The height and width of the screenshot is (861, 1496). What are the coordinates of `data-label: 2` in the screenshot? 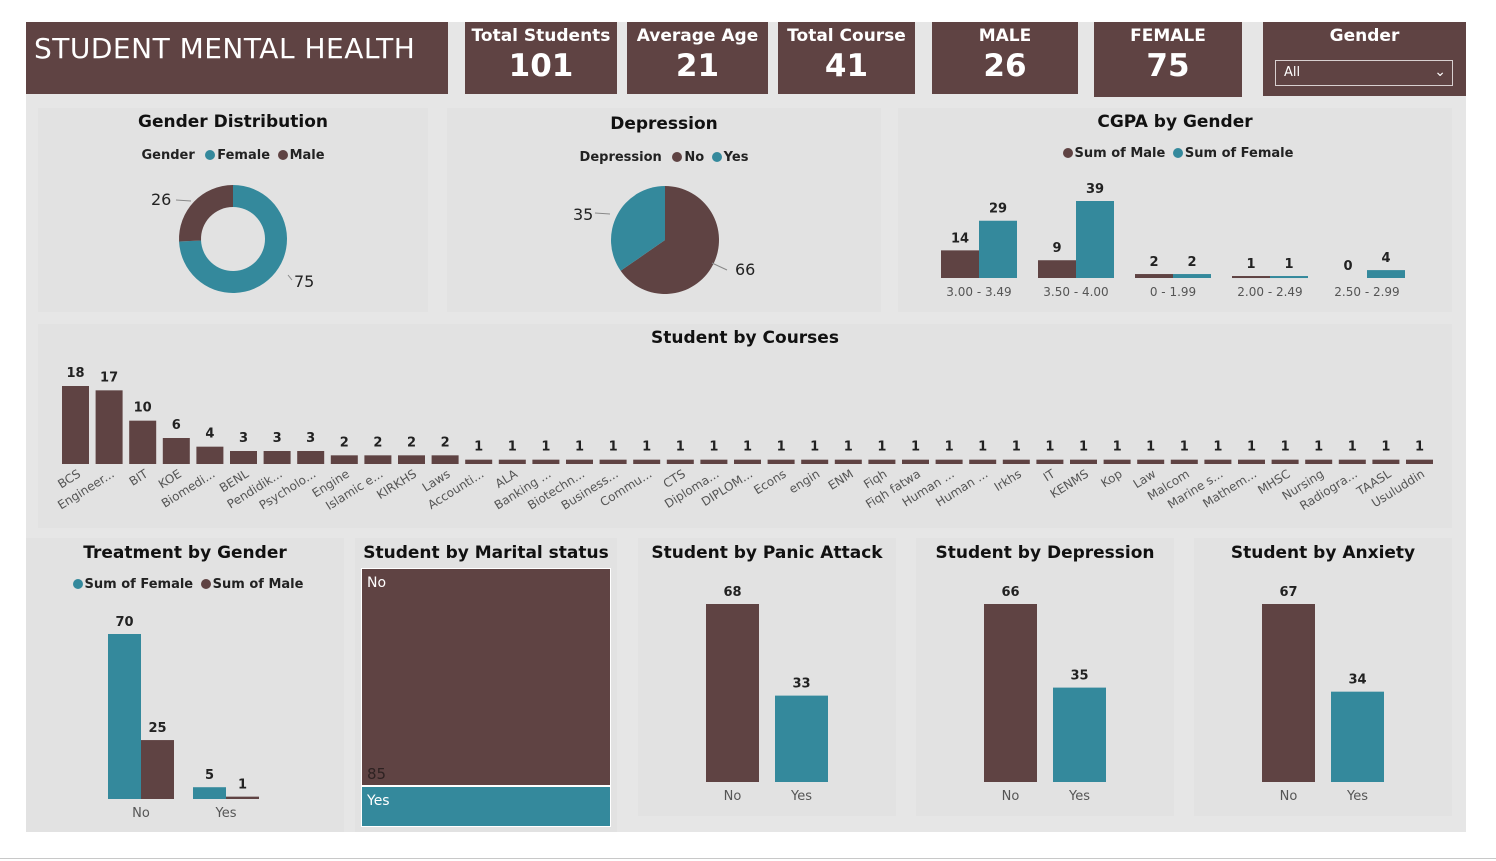 It's located at (445, 442).